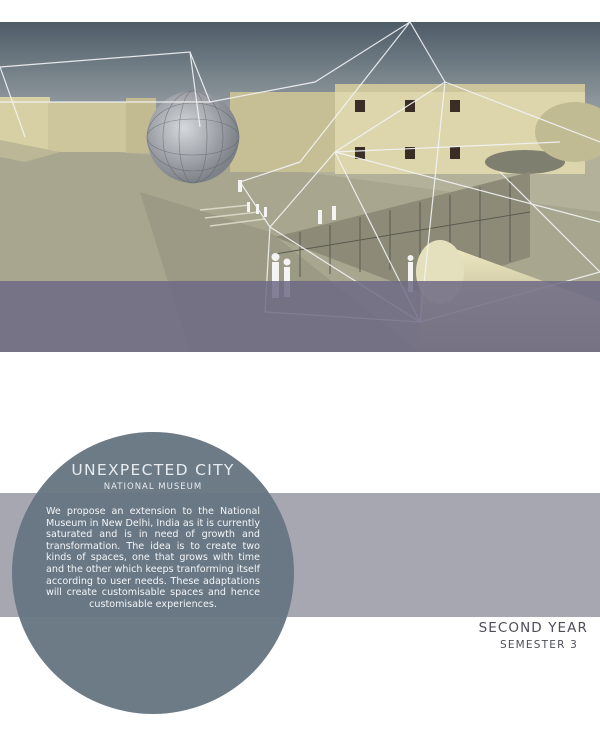 The width and height of the screenshot is (600, 736). What do you see at coordinates (153, 487) in the screenshot?
I see `project-subtitle: NATIONAL MUSEUM` at bounding box center [153, 487].